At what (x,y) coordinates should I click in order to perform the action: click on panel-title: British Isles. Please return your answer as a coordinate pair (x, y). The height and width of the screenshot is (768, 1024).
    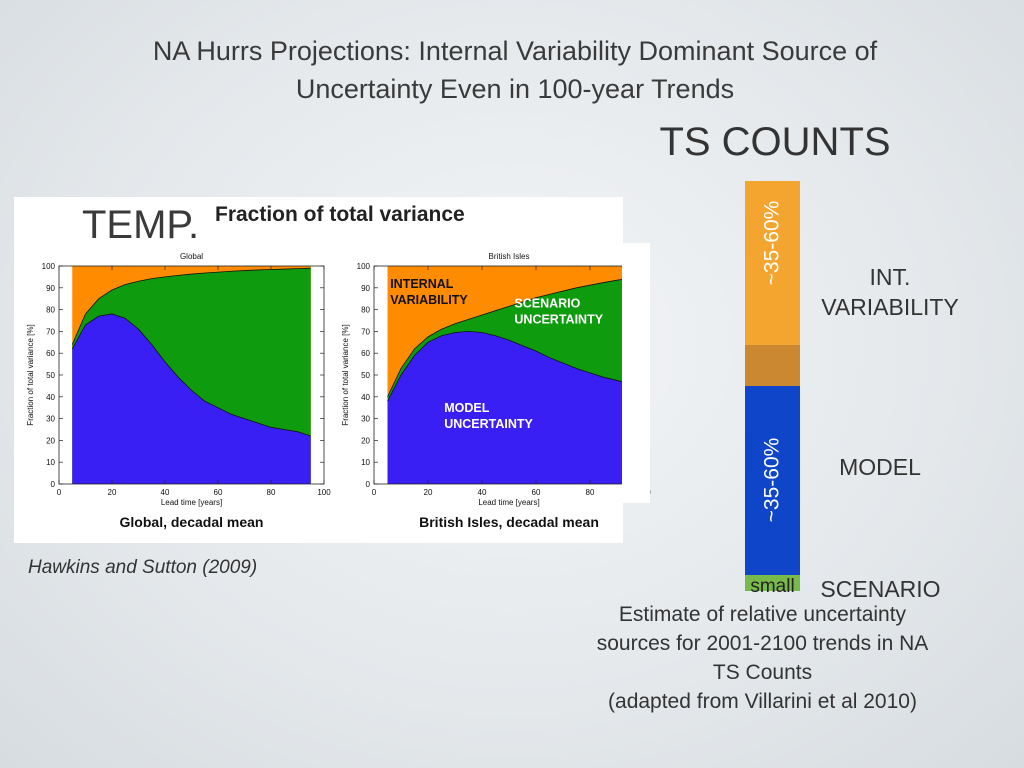
    Looking at the image, I should click on (509, 256).